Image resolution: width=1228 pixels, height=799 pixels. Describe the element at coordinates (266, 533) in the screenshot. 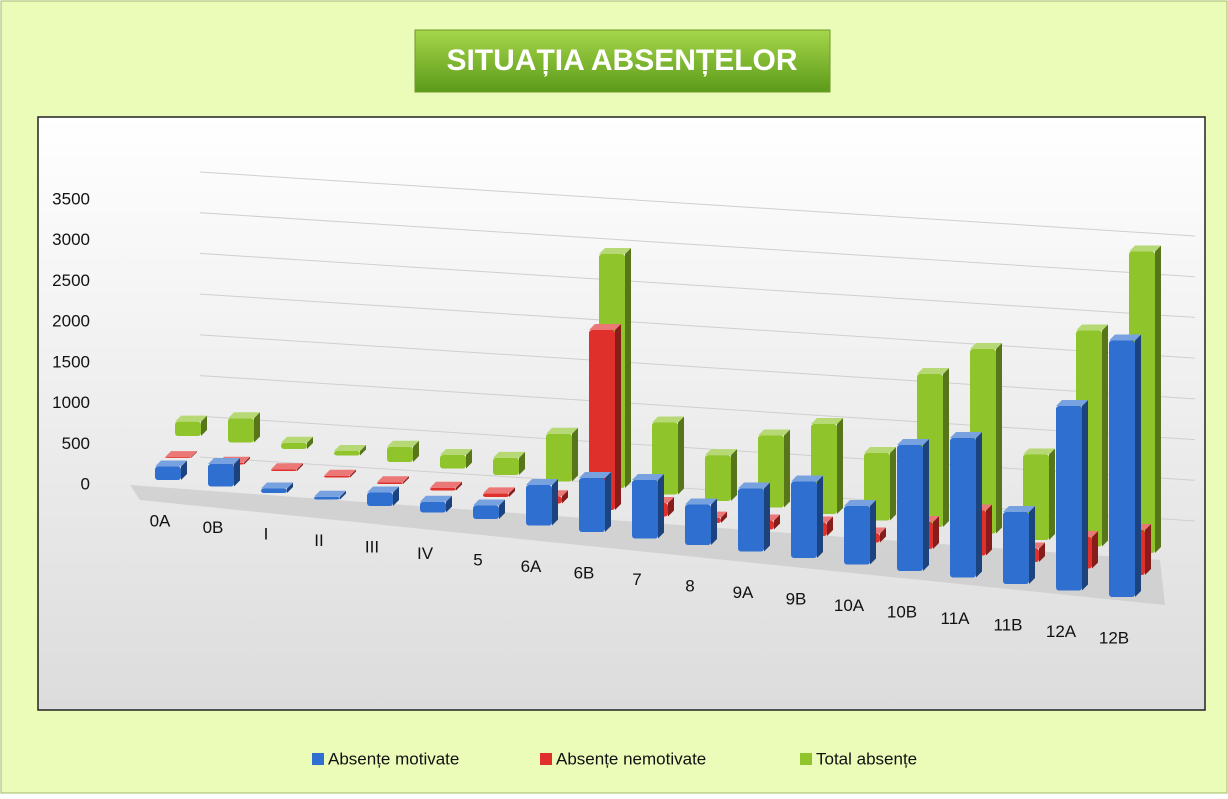

I see `x-tick-label: I` at that location.